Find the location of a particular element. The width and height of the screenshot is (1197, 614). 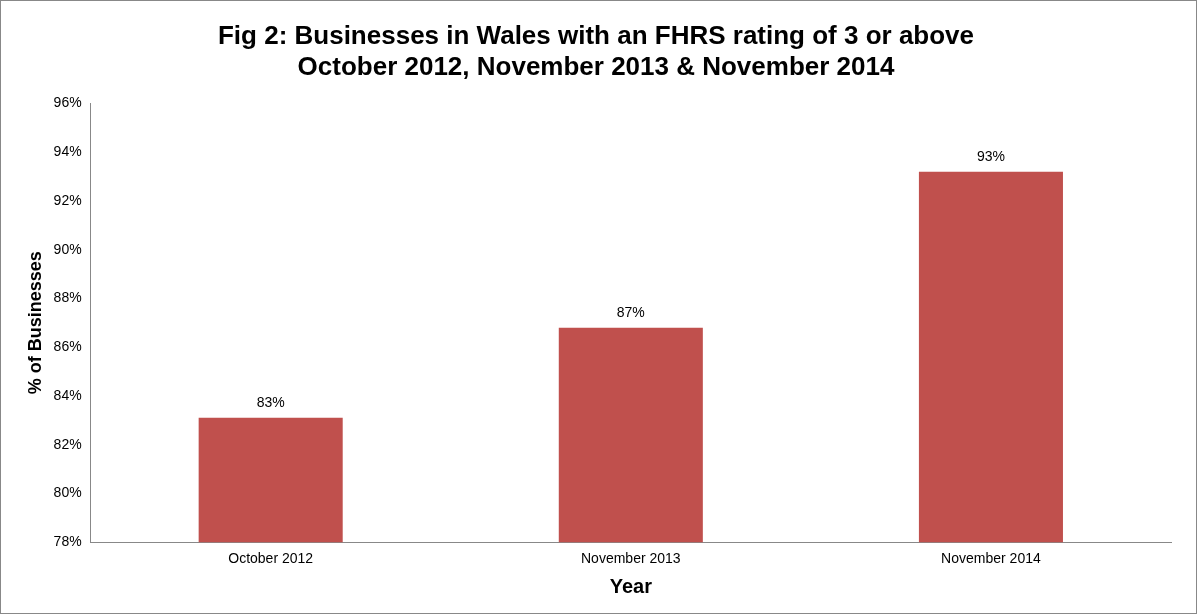

y-tick-label: 96% is located at coordinates (67, 102).